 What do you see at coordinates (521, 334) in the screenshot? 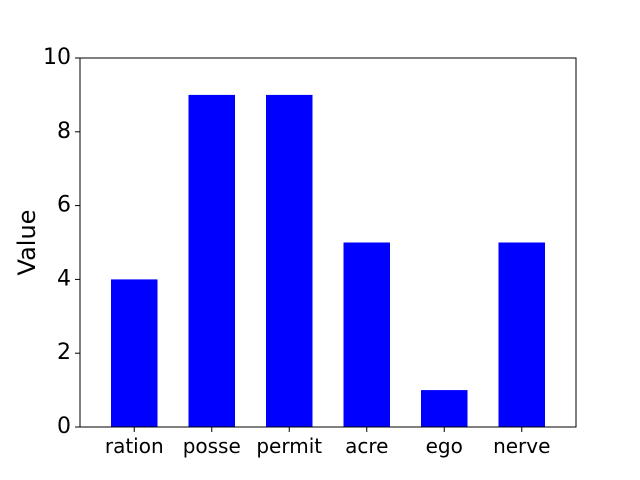
I see `bar-nerve` at bounding box center [521, 334].